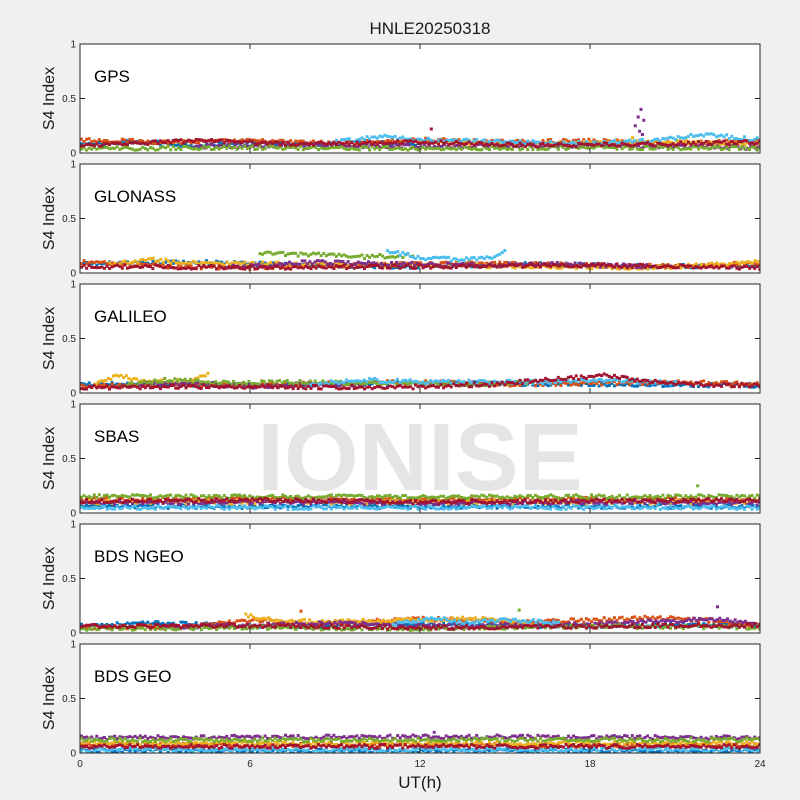 The width and height of the screenshot is (800, 800). I want to click on data-layer, so click(420, 381).